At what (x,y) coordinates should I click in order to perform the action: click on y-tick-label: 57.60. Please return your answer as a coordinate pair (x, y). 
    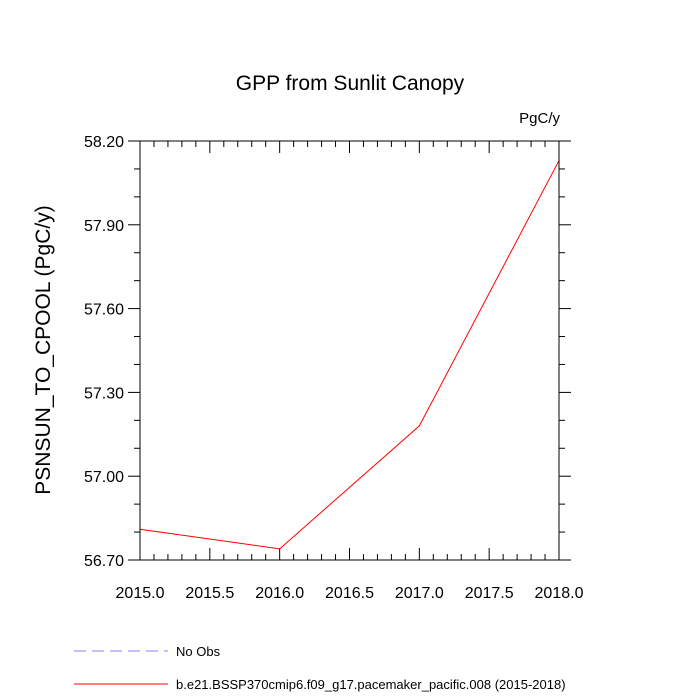
    Looking at the image, I should click on (104, 310).